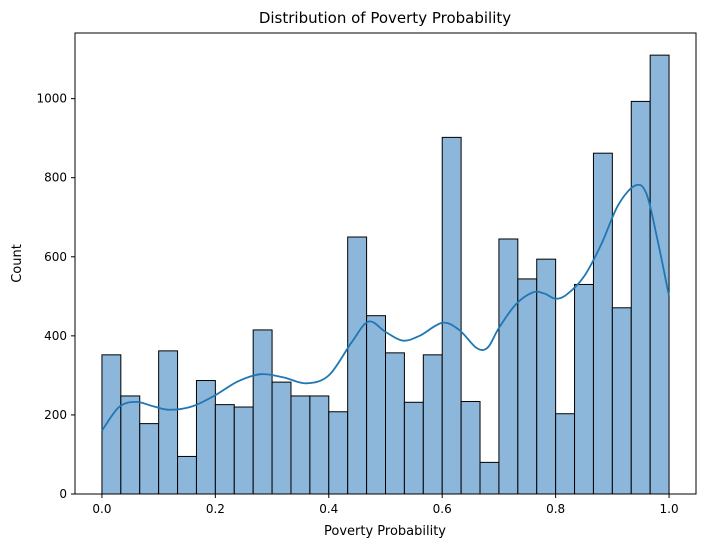 The height and width of the screenshot is (547, 704). What do you see at coordinates (385, 505) in the screenshot?
I see `x-axis: 0.0 0.2 0.4 0.6 0.8 1.0` at bounding box center [385, 505].